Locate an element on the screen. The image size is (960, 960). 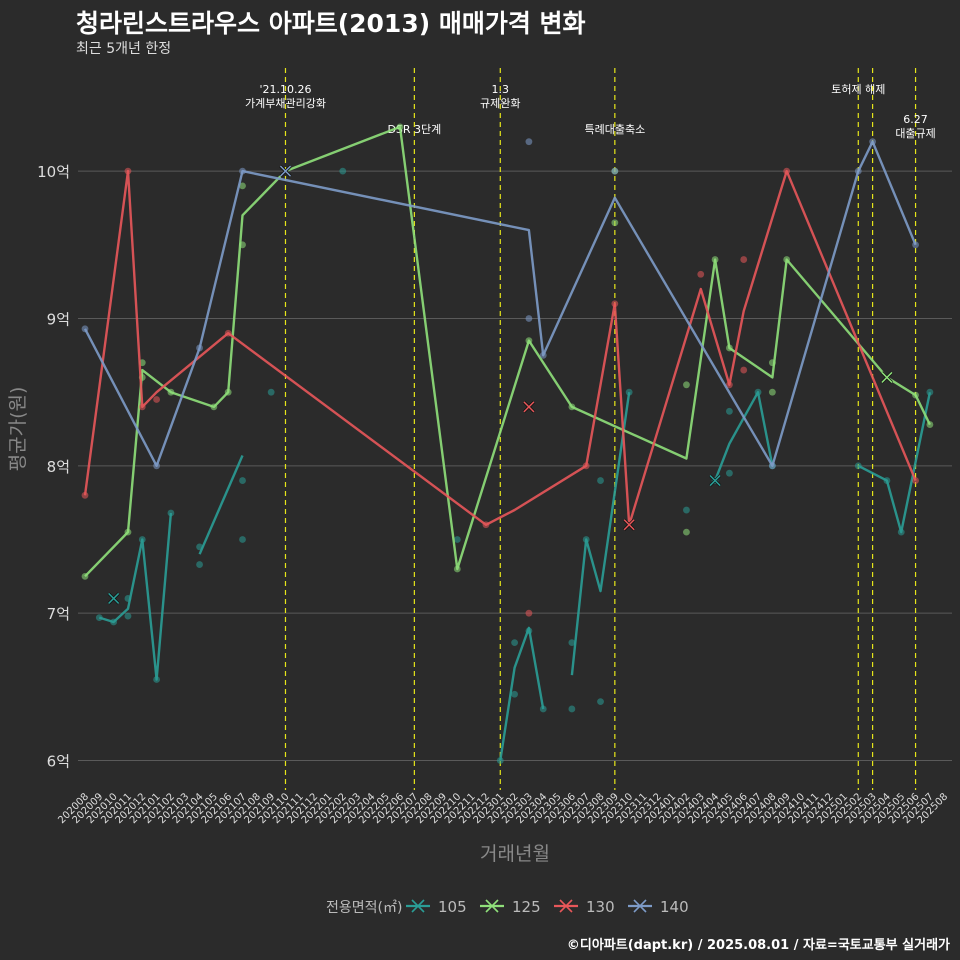
legend-label: 125 is located at coordinates (526, 907).